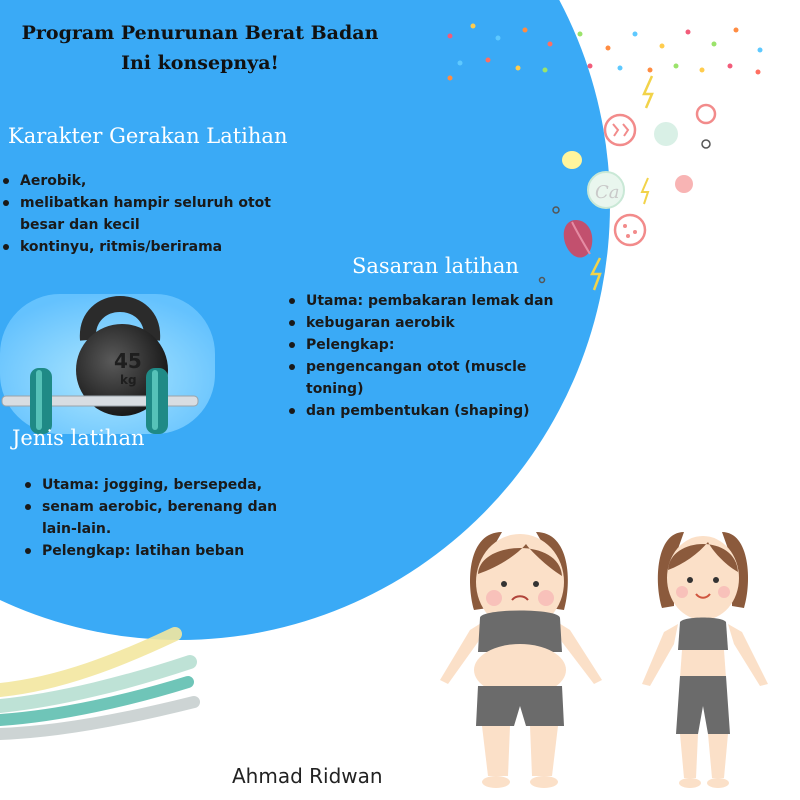 The height and width of the screenshot is (800, 800). I want to click on brush-stroke-icon, so click(100, 683).